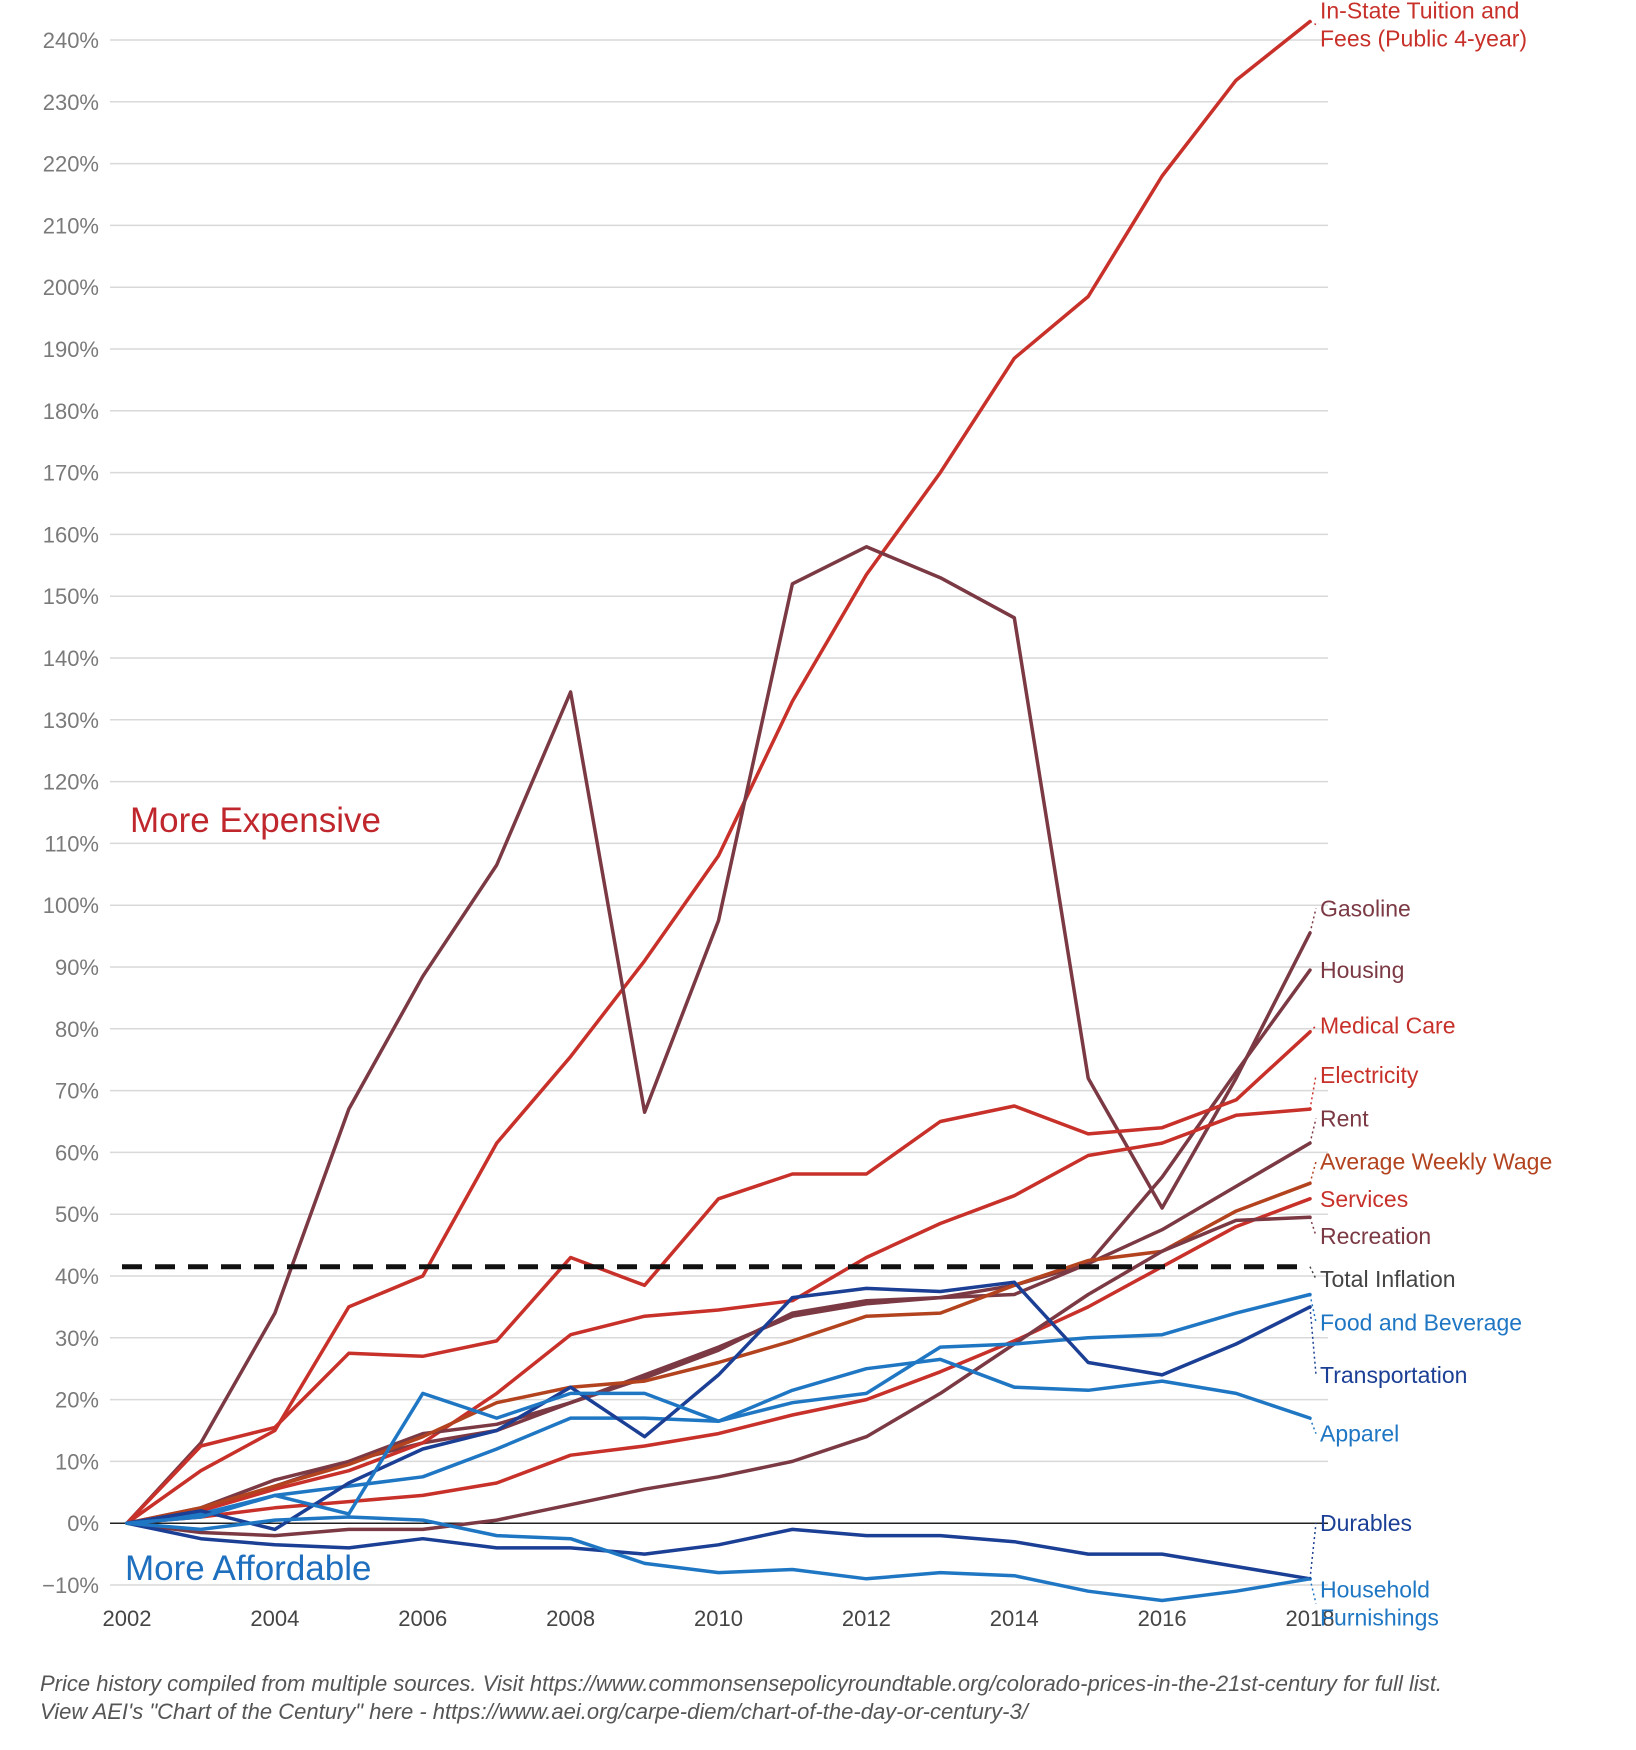 This screenshot has width=1636, height=1750. I want to click on series-label: Durables, so click(1366, 1523).